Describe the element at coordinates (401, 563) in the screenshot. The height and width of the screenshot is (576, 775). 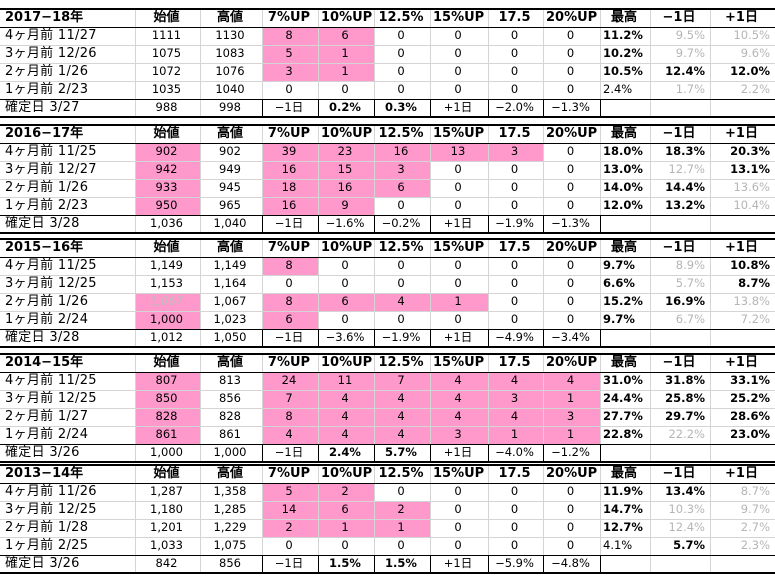
I see `confirm-pct: 1.5%` at that location.